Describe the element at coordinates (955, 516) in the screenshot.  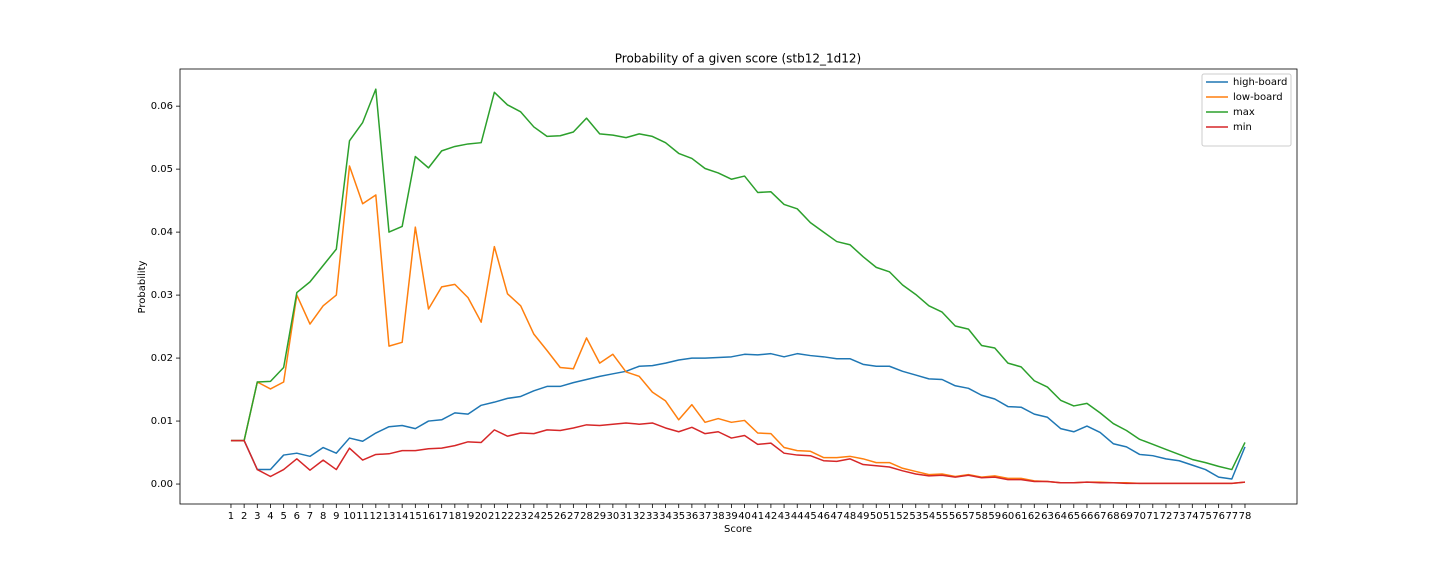
I see `x-tick-label: 56` at that location.